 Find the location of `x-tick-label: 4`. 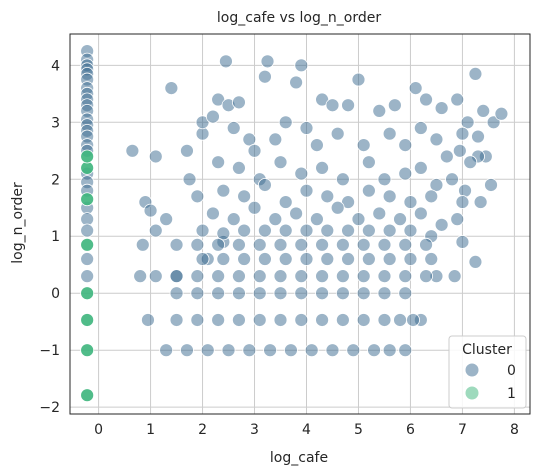

x-tick-label: 4 is located at coordinates (306, 430).